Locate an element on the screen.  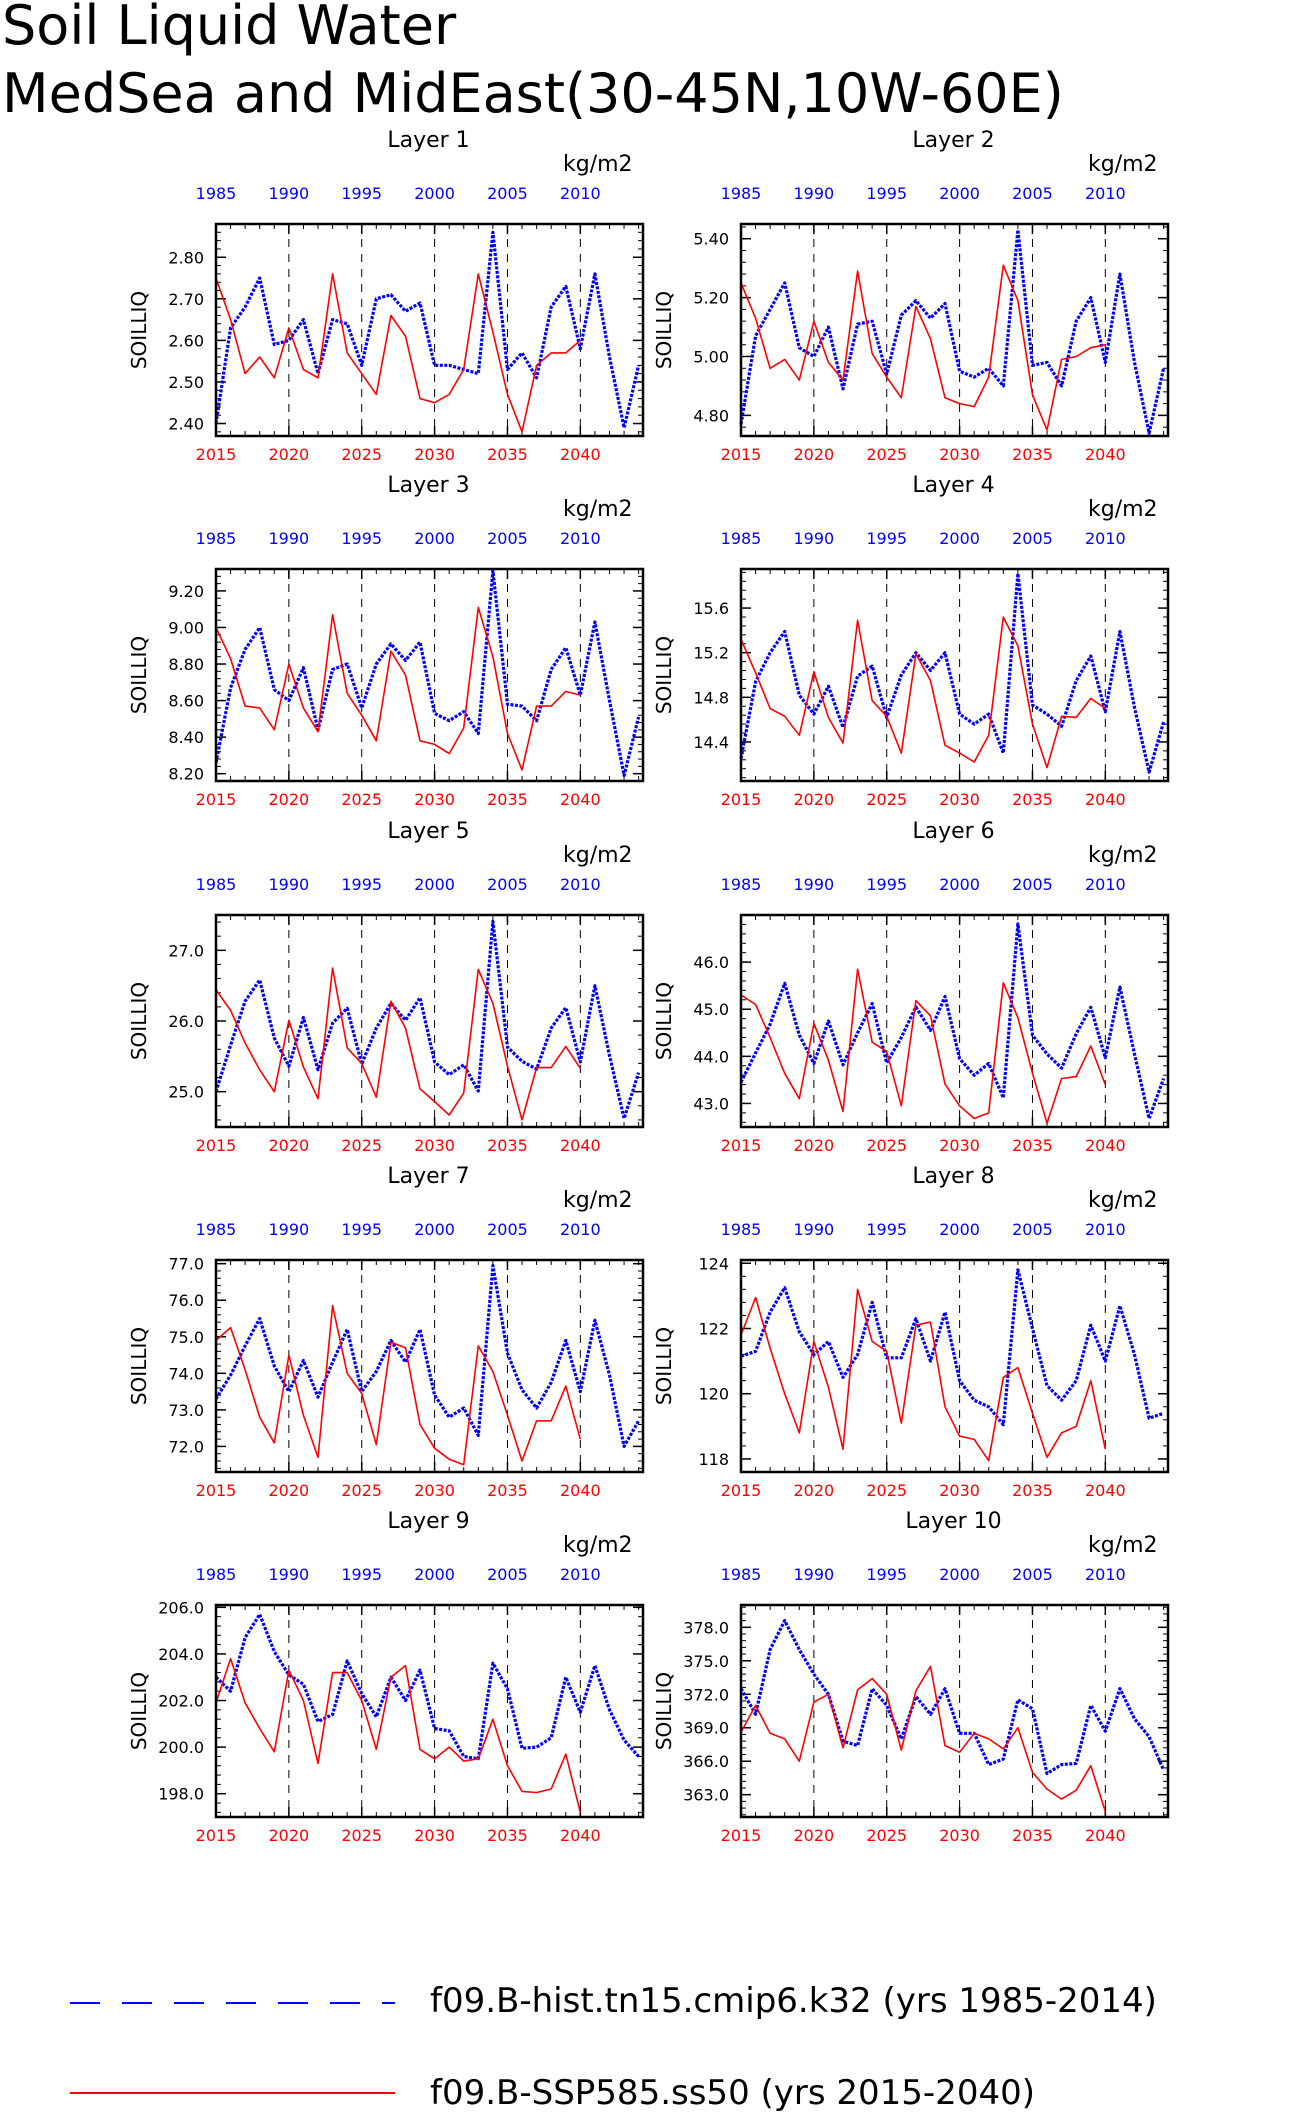
y-tick-label: 198.0 is located at coordinates (181, 1794).